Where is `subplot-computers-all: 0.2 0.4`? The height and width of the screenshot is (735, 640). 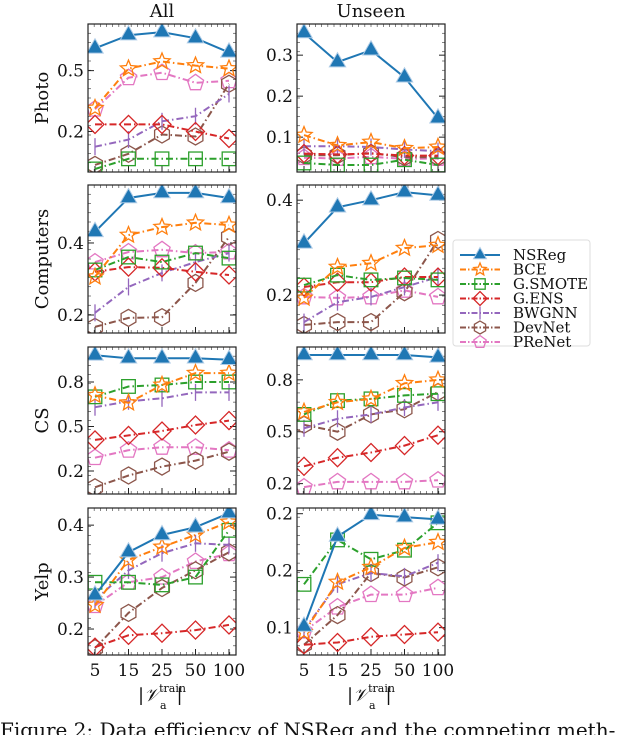
subplot-computers-all: 0.2 0.4 is located at coordinates (147, 259).